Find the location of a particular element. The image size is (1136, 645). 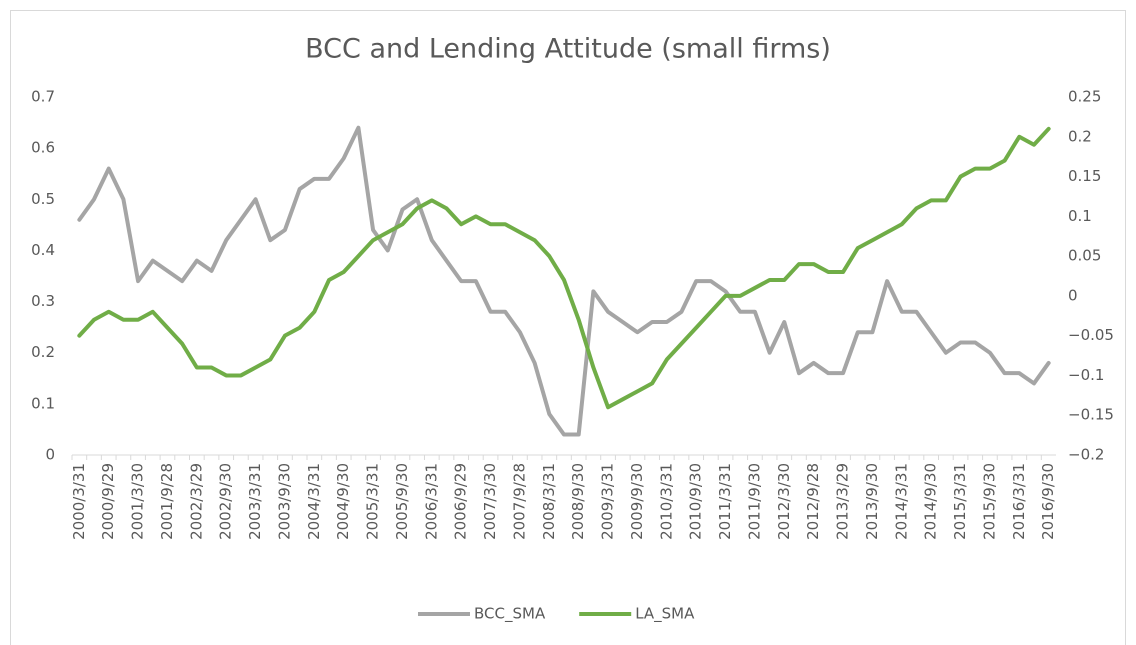

y-tick-label: 0.5 is located at coordinates (43, 199).